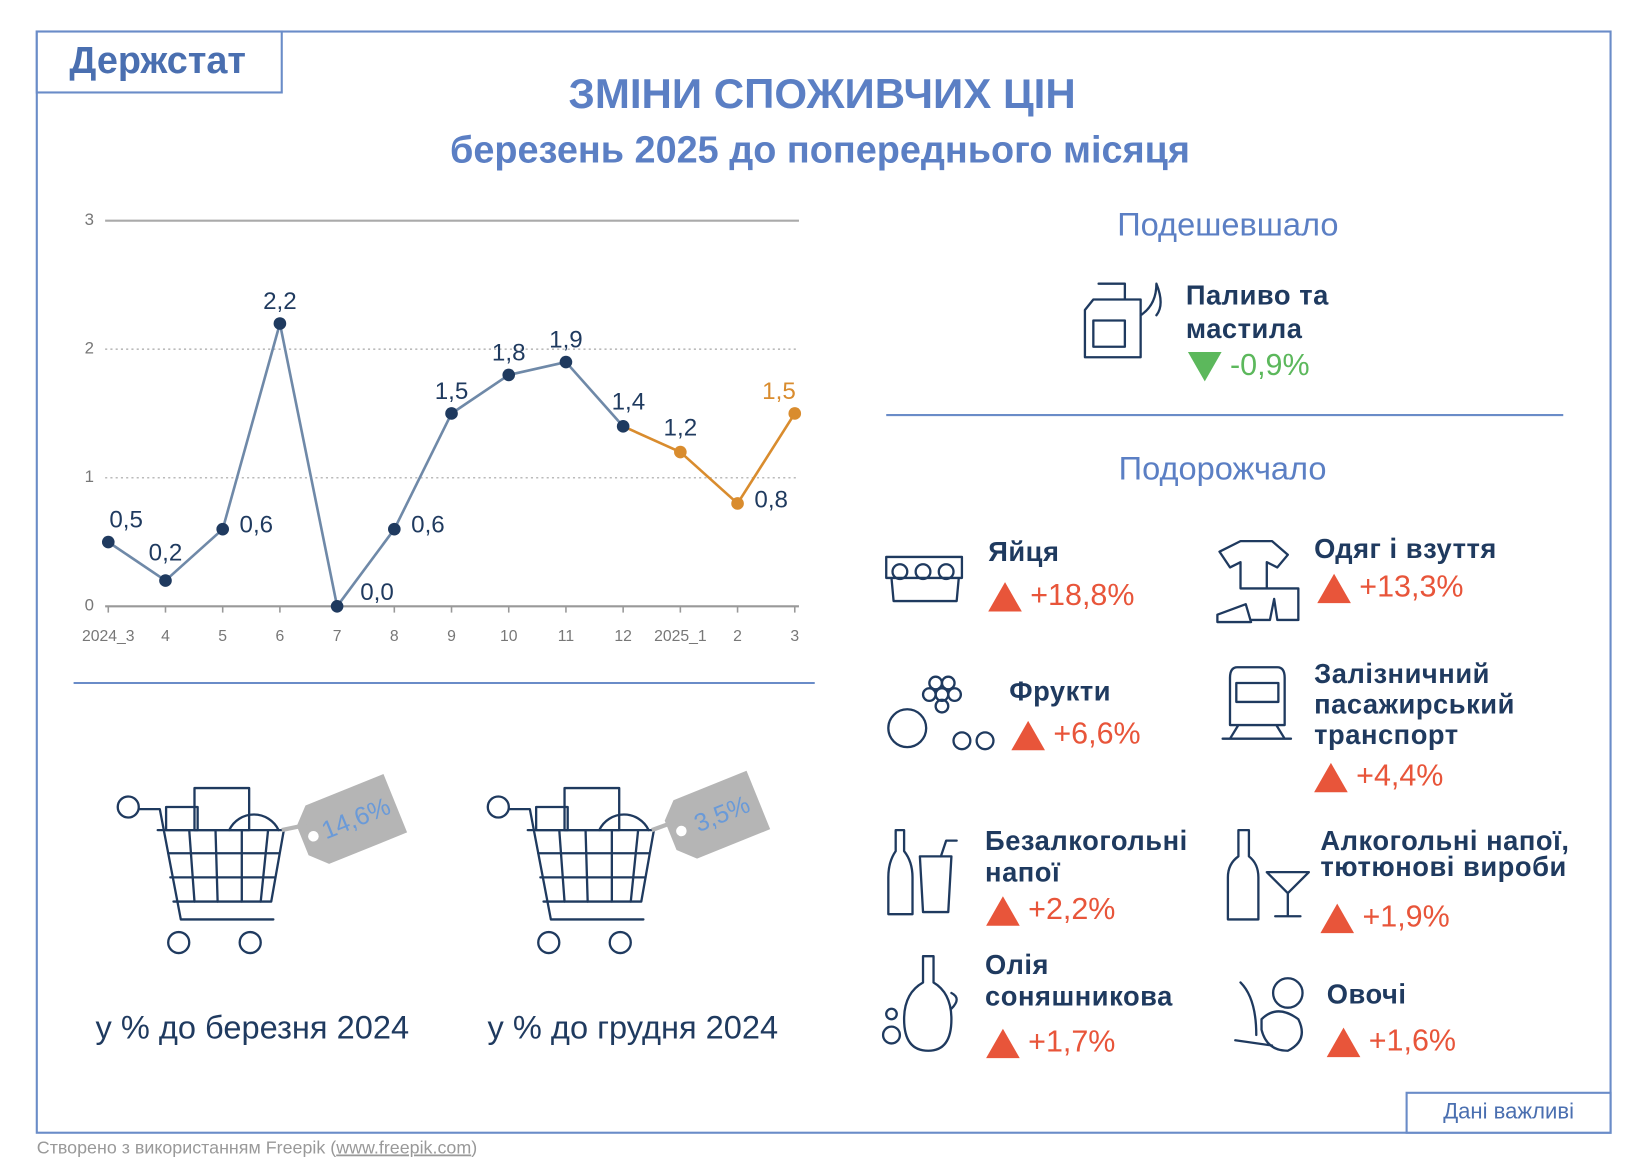 Image resolution: width=1640 pixels, height=1164 pixels. Describe the element at coordinates (737, 636) in the screenshot. I see `x-tick-label: 2` at that location.